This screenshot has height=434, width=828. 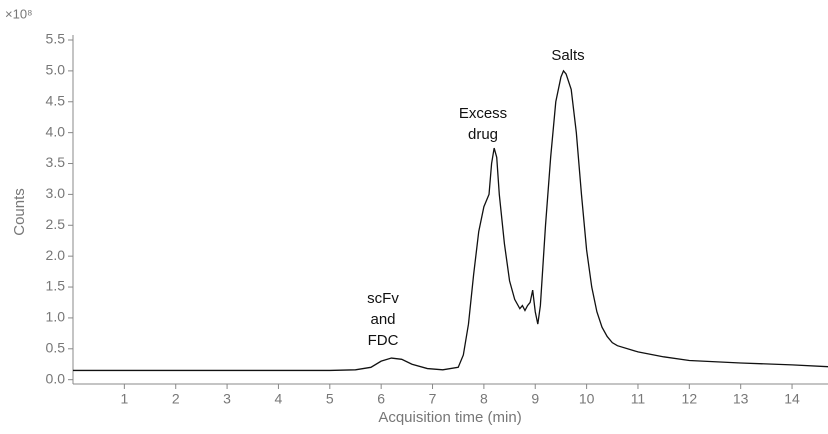 What do you see at coordinates (567, 55) in the screenshot?
I see `annotation: Salts` at bounding box center [567, 55].